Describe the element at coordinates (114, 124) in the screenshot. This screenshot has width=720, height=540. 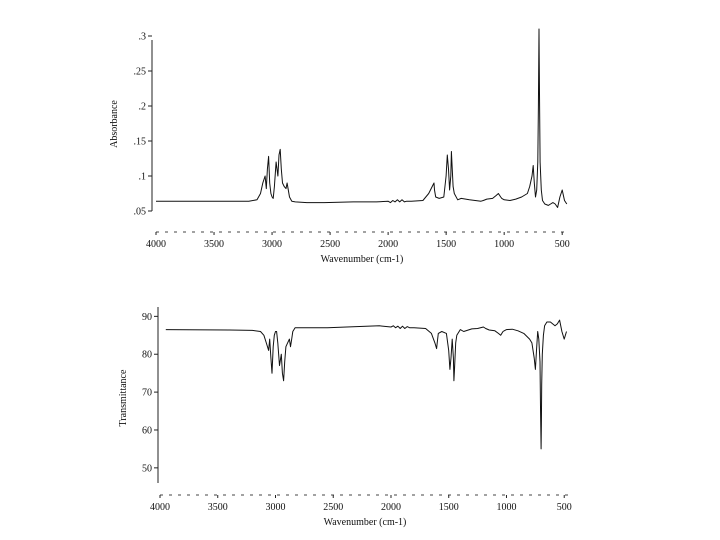
I see `y-axis-title: Absorbance` at that location.